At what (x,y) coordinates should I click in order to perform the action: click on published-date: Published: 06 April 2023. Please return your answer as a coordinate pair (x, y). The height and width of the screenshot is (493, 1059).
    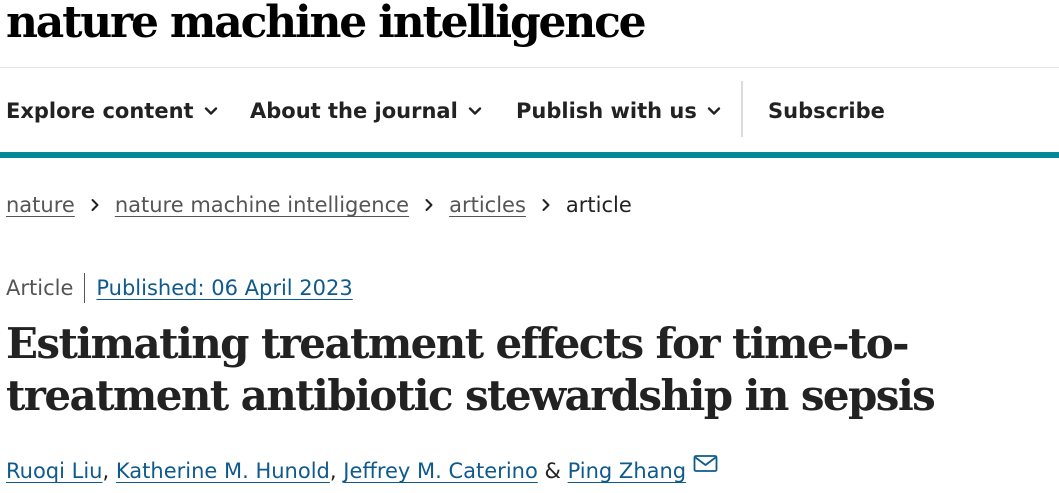
    Looking at the image, I should click on (224, 288).